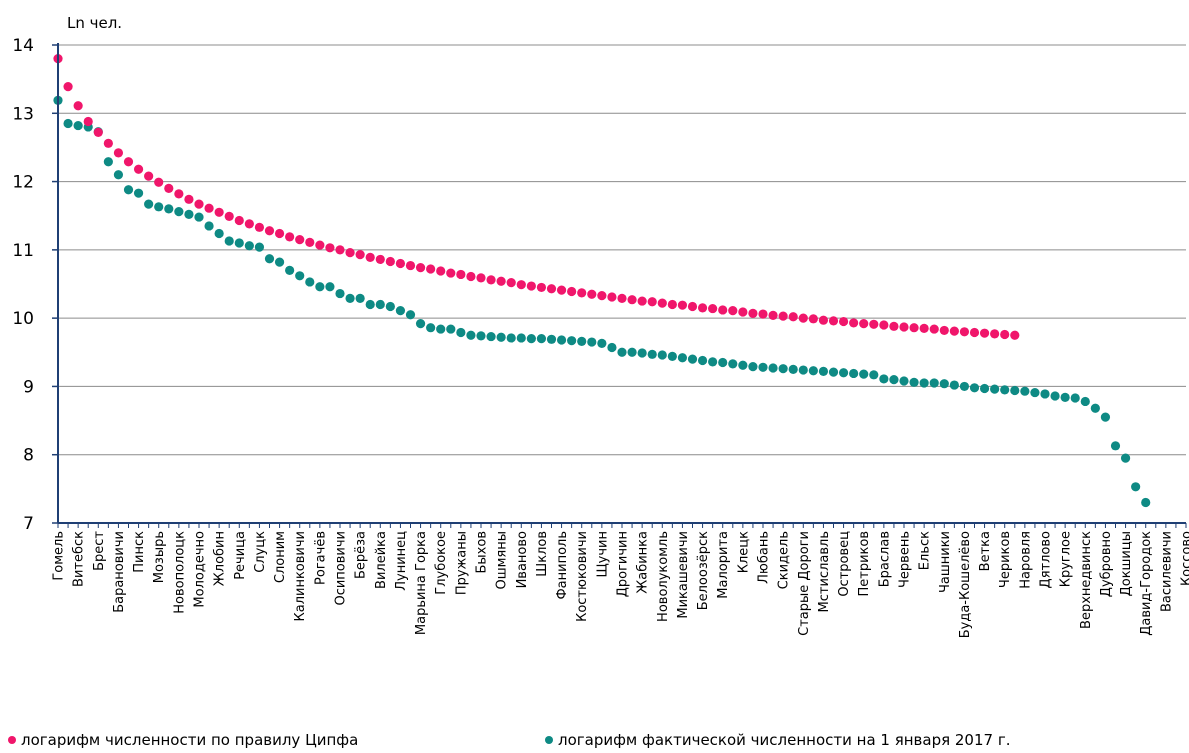 The height and width of the screenshot is (753, 1189). What do you see at coordinates (764, 557) in the screenshot?
I see `x-tick-label: Любань` at bounding box center [764, 557].